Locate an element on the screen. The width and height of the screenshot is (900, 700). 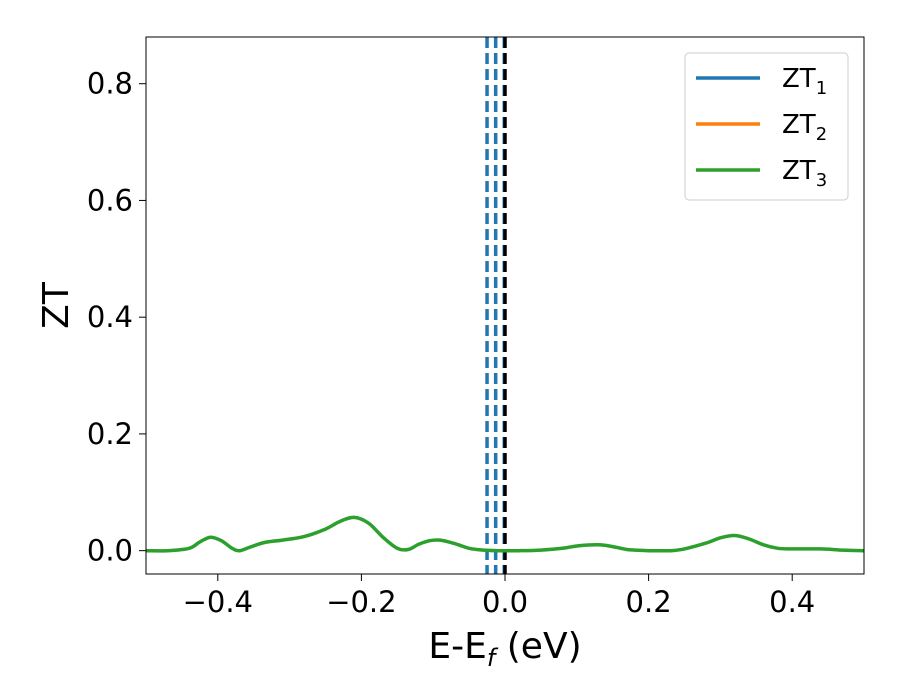
x-axis-label: E-Ef (eV) is located at coordinates (504, 649).